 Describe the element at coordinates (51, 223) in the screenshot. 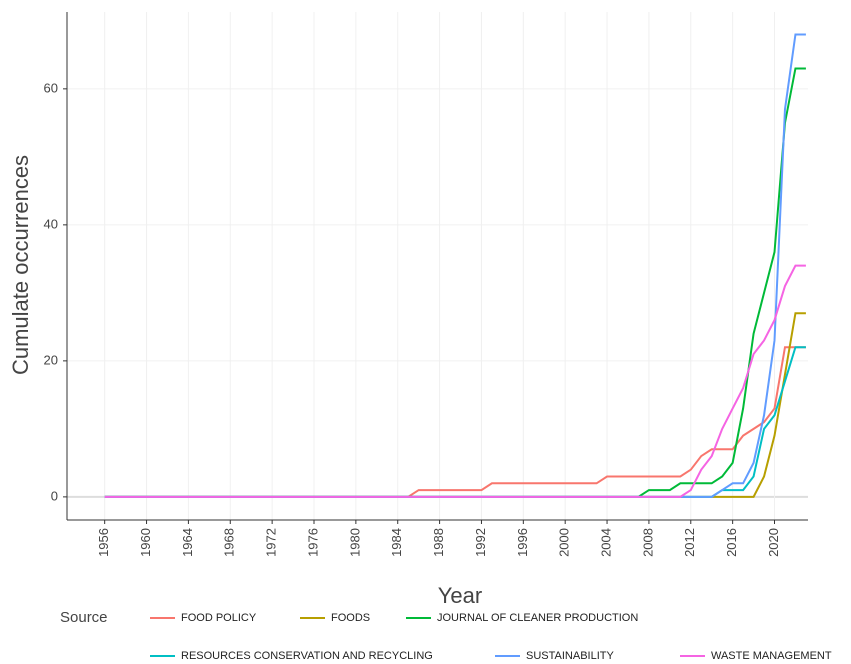

I see `y-tick-label: 40` at that location.